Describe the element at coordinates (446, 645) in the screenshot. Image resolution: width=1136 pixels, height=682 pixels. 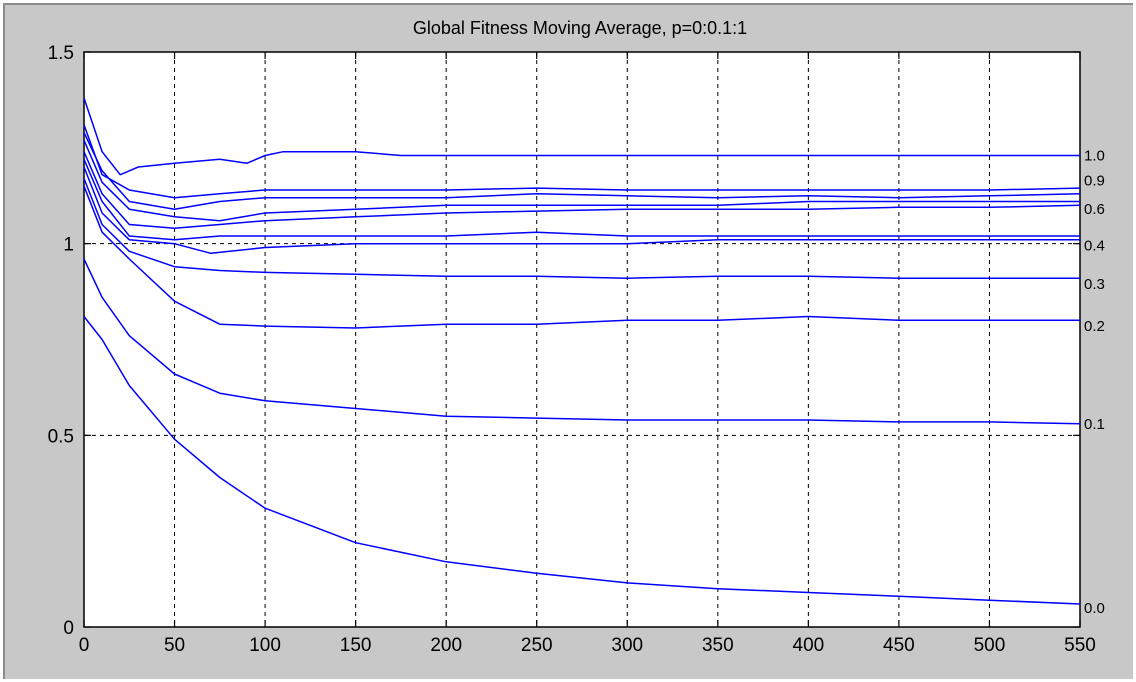
I see `x-tick-label: 200` at that location.